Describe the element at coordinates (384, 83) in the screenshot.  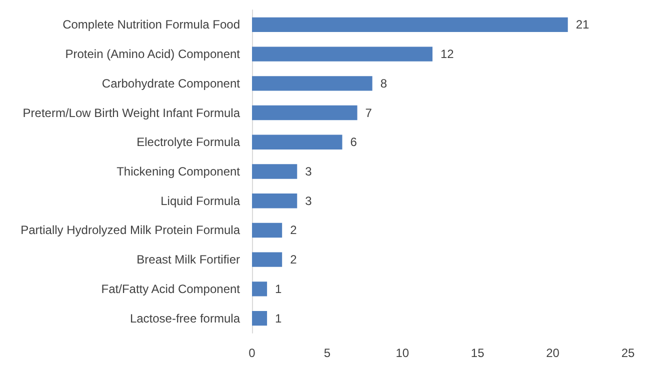
I see `data-label: 8` at that location.